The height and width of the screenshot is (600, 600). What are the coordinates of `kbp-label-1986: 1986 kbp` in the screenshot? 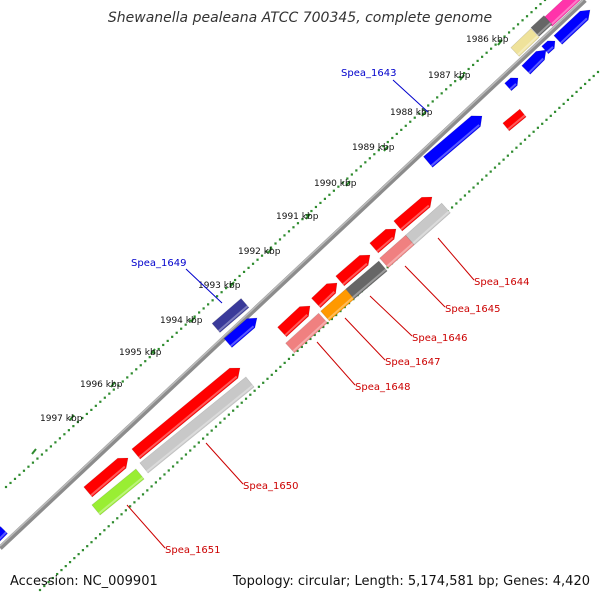 It's located at (487, 40).